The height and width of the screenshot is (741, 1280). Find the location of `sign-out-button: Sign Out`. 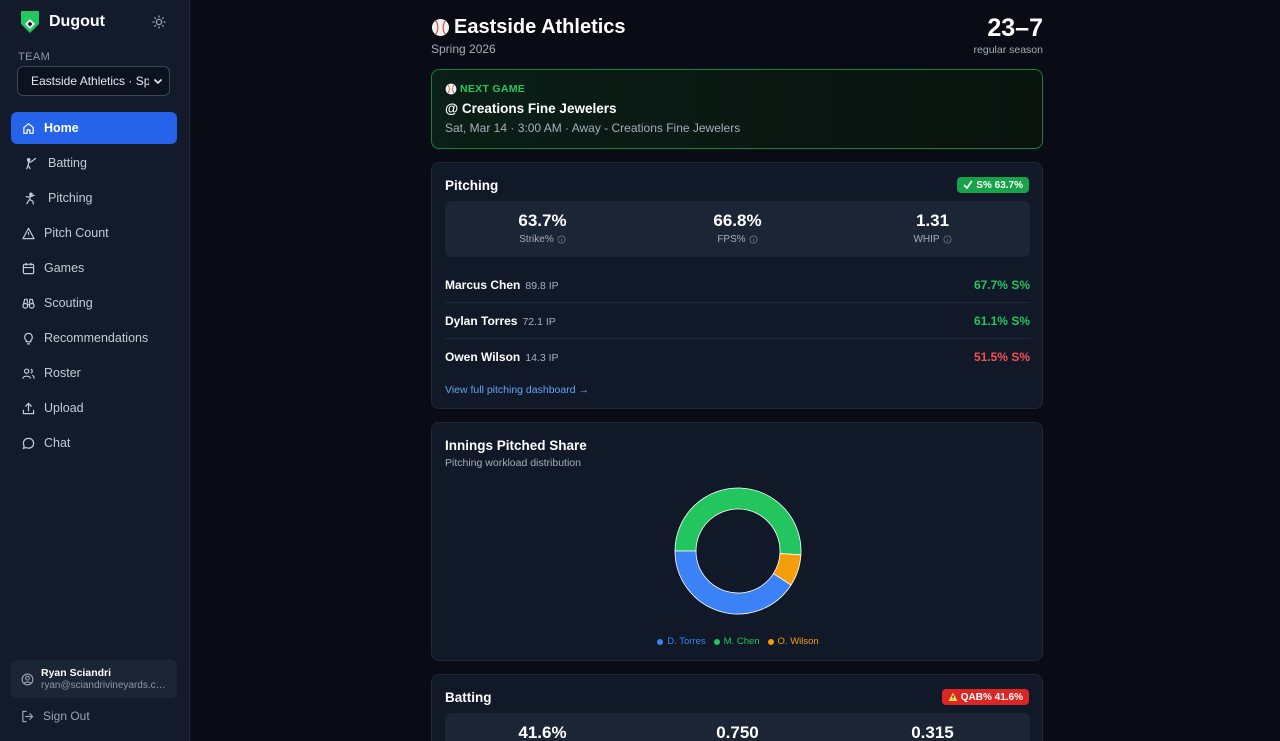

sign-out-button: Sign Out is located at coordinates (55, 716).